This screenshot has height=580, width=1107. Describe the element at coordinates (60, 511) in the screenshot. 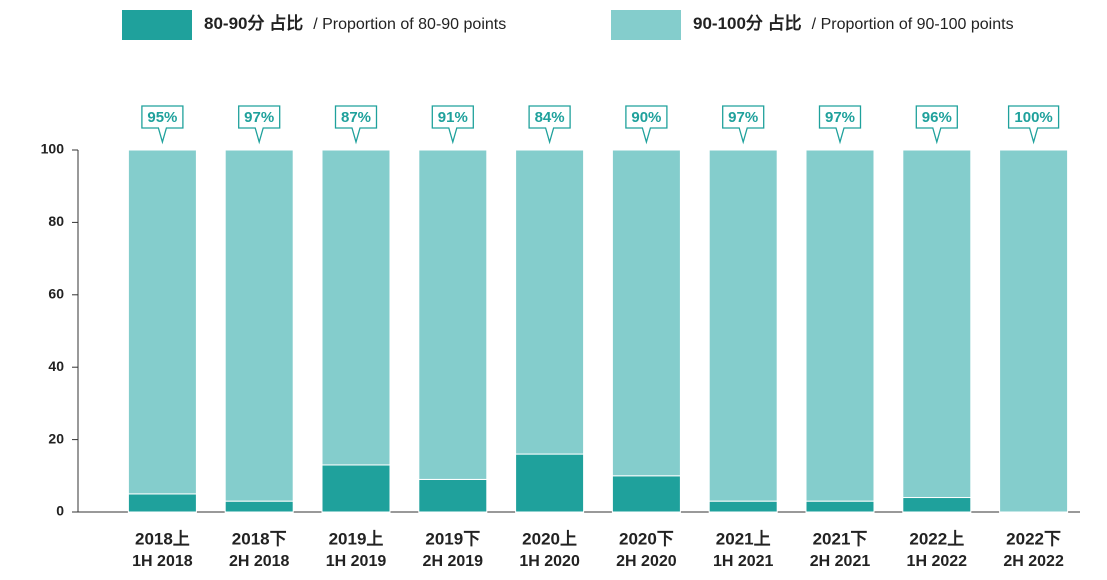

I see `y-tick-label: 0` at that location.